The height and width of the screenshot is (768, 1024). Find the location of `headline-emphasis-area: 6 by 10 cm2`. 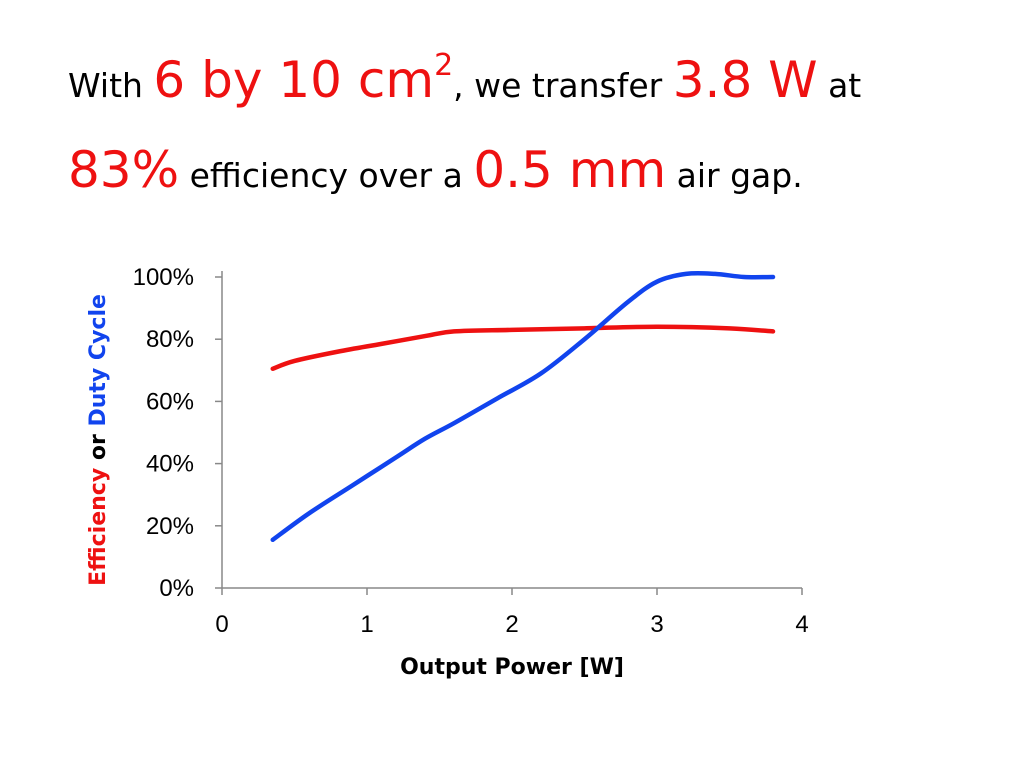

headline-emphasis-area: 6 by 10 cm2 is located at coordinates (303, 79).